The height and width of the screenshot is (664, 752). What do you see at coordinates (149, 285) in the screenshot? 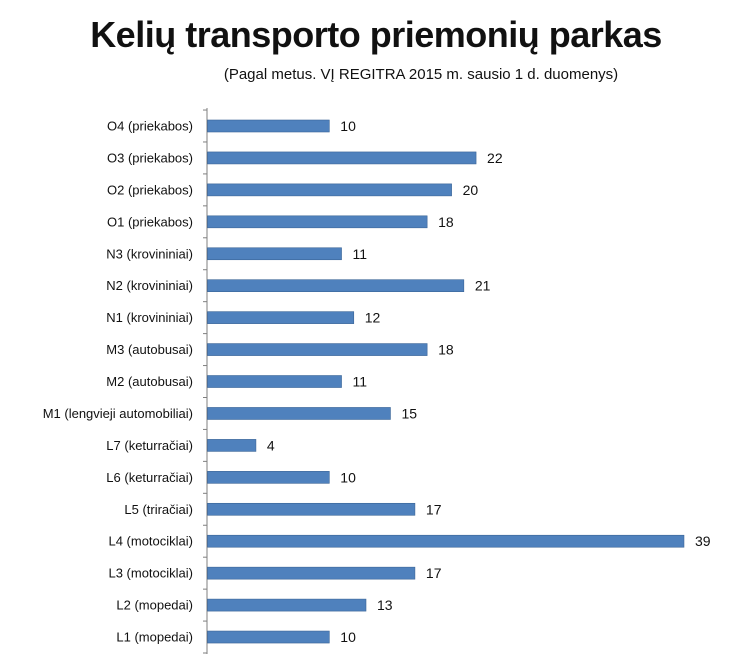
I see `category-label: N2 (krovininiai)` at bounding box center [149, 285].